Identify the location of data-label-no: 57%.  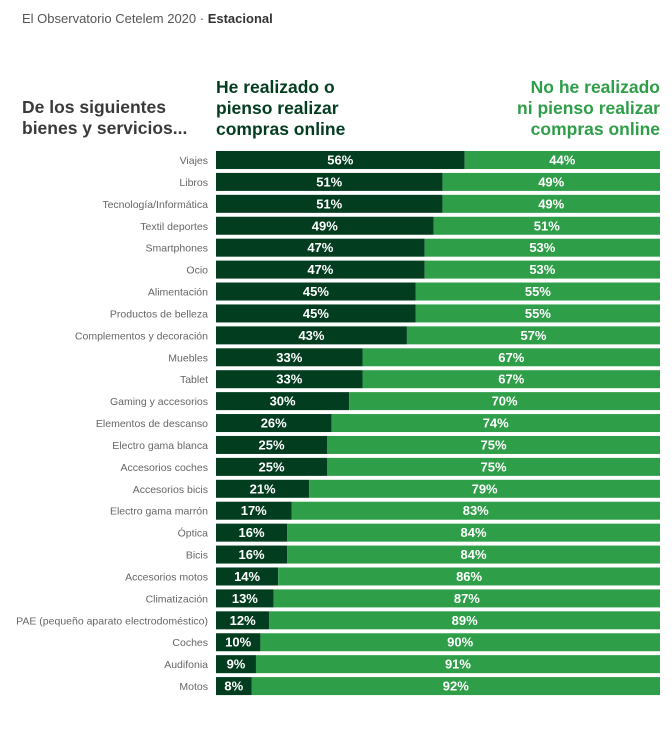
(533, 335).